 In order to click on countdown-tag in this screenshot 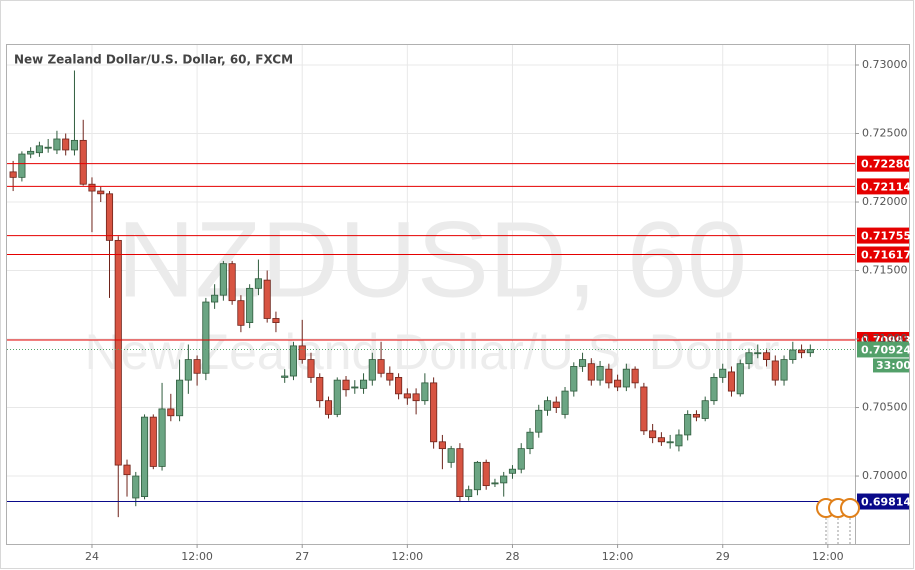, I will do `click(891, 365)`.